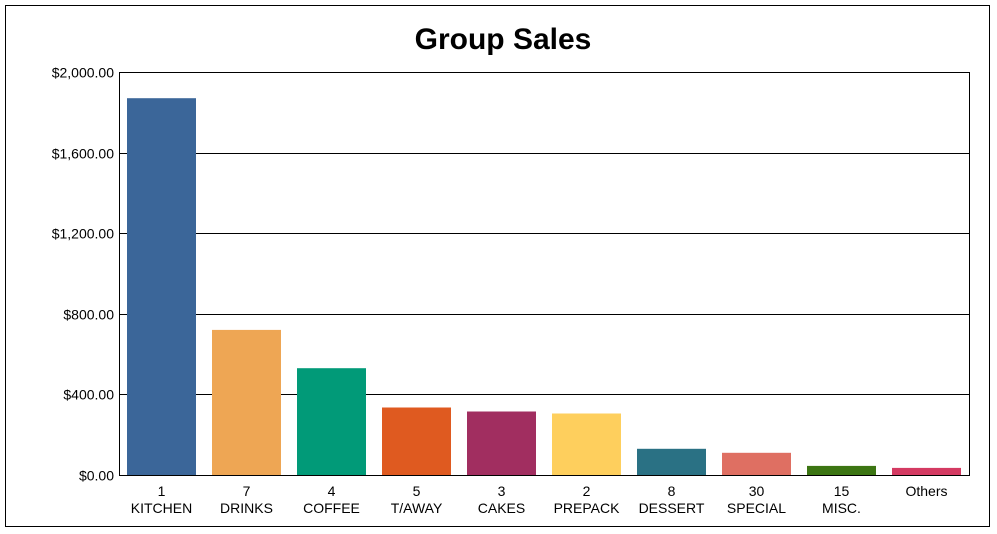  I want to click on x-category-name: KITCHEN, so click(161, 508).